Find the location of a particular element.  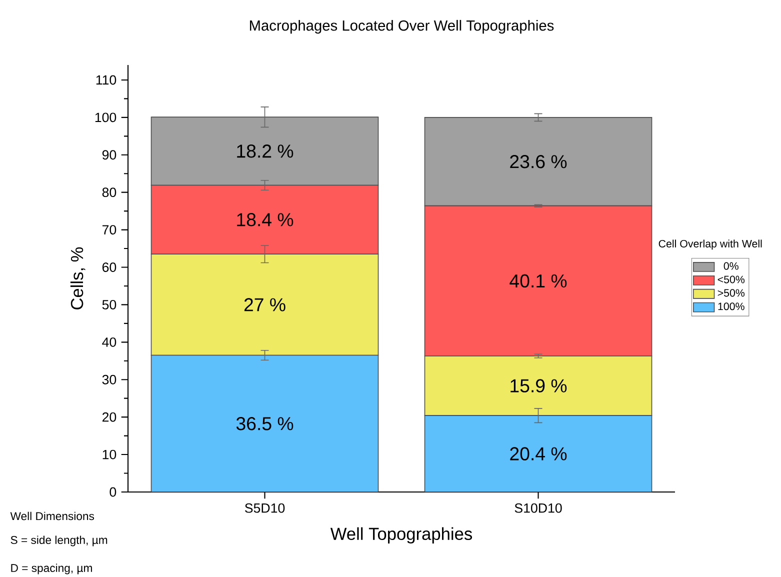

data-label: 18.4 % is located at coordinates (265, 219).